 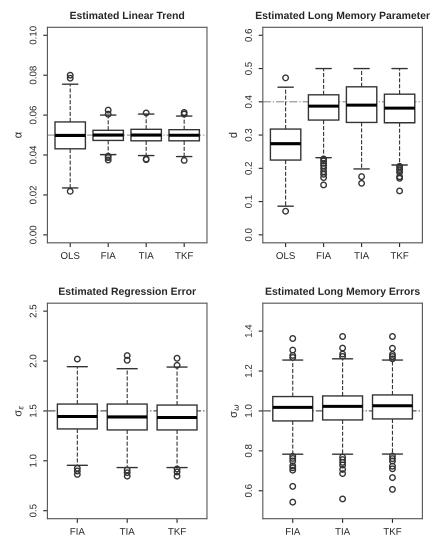 I want to click on y-tick-label: 1.4, so click(x=248, y=331).